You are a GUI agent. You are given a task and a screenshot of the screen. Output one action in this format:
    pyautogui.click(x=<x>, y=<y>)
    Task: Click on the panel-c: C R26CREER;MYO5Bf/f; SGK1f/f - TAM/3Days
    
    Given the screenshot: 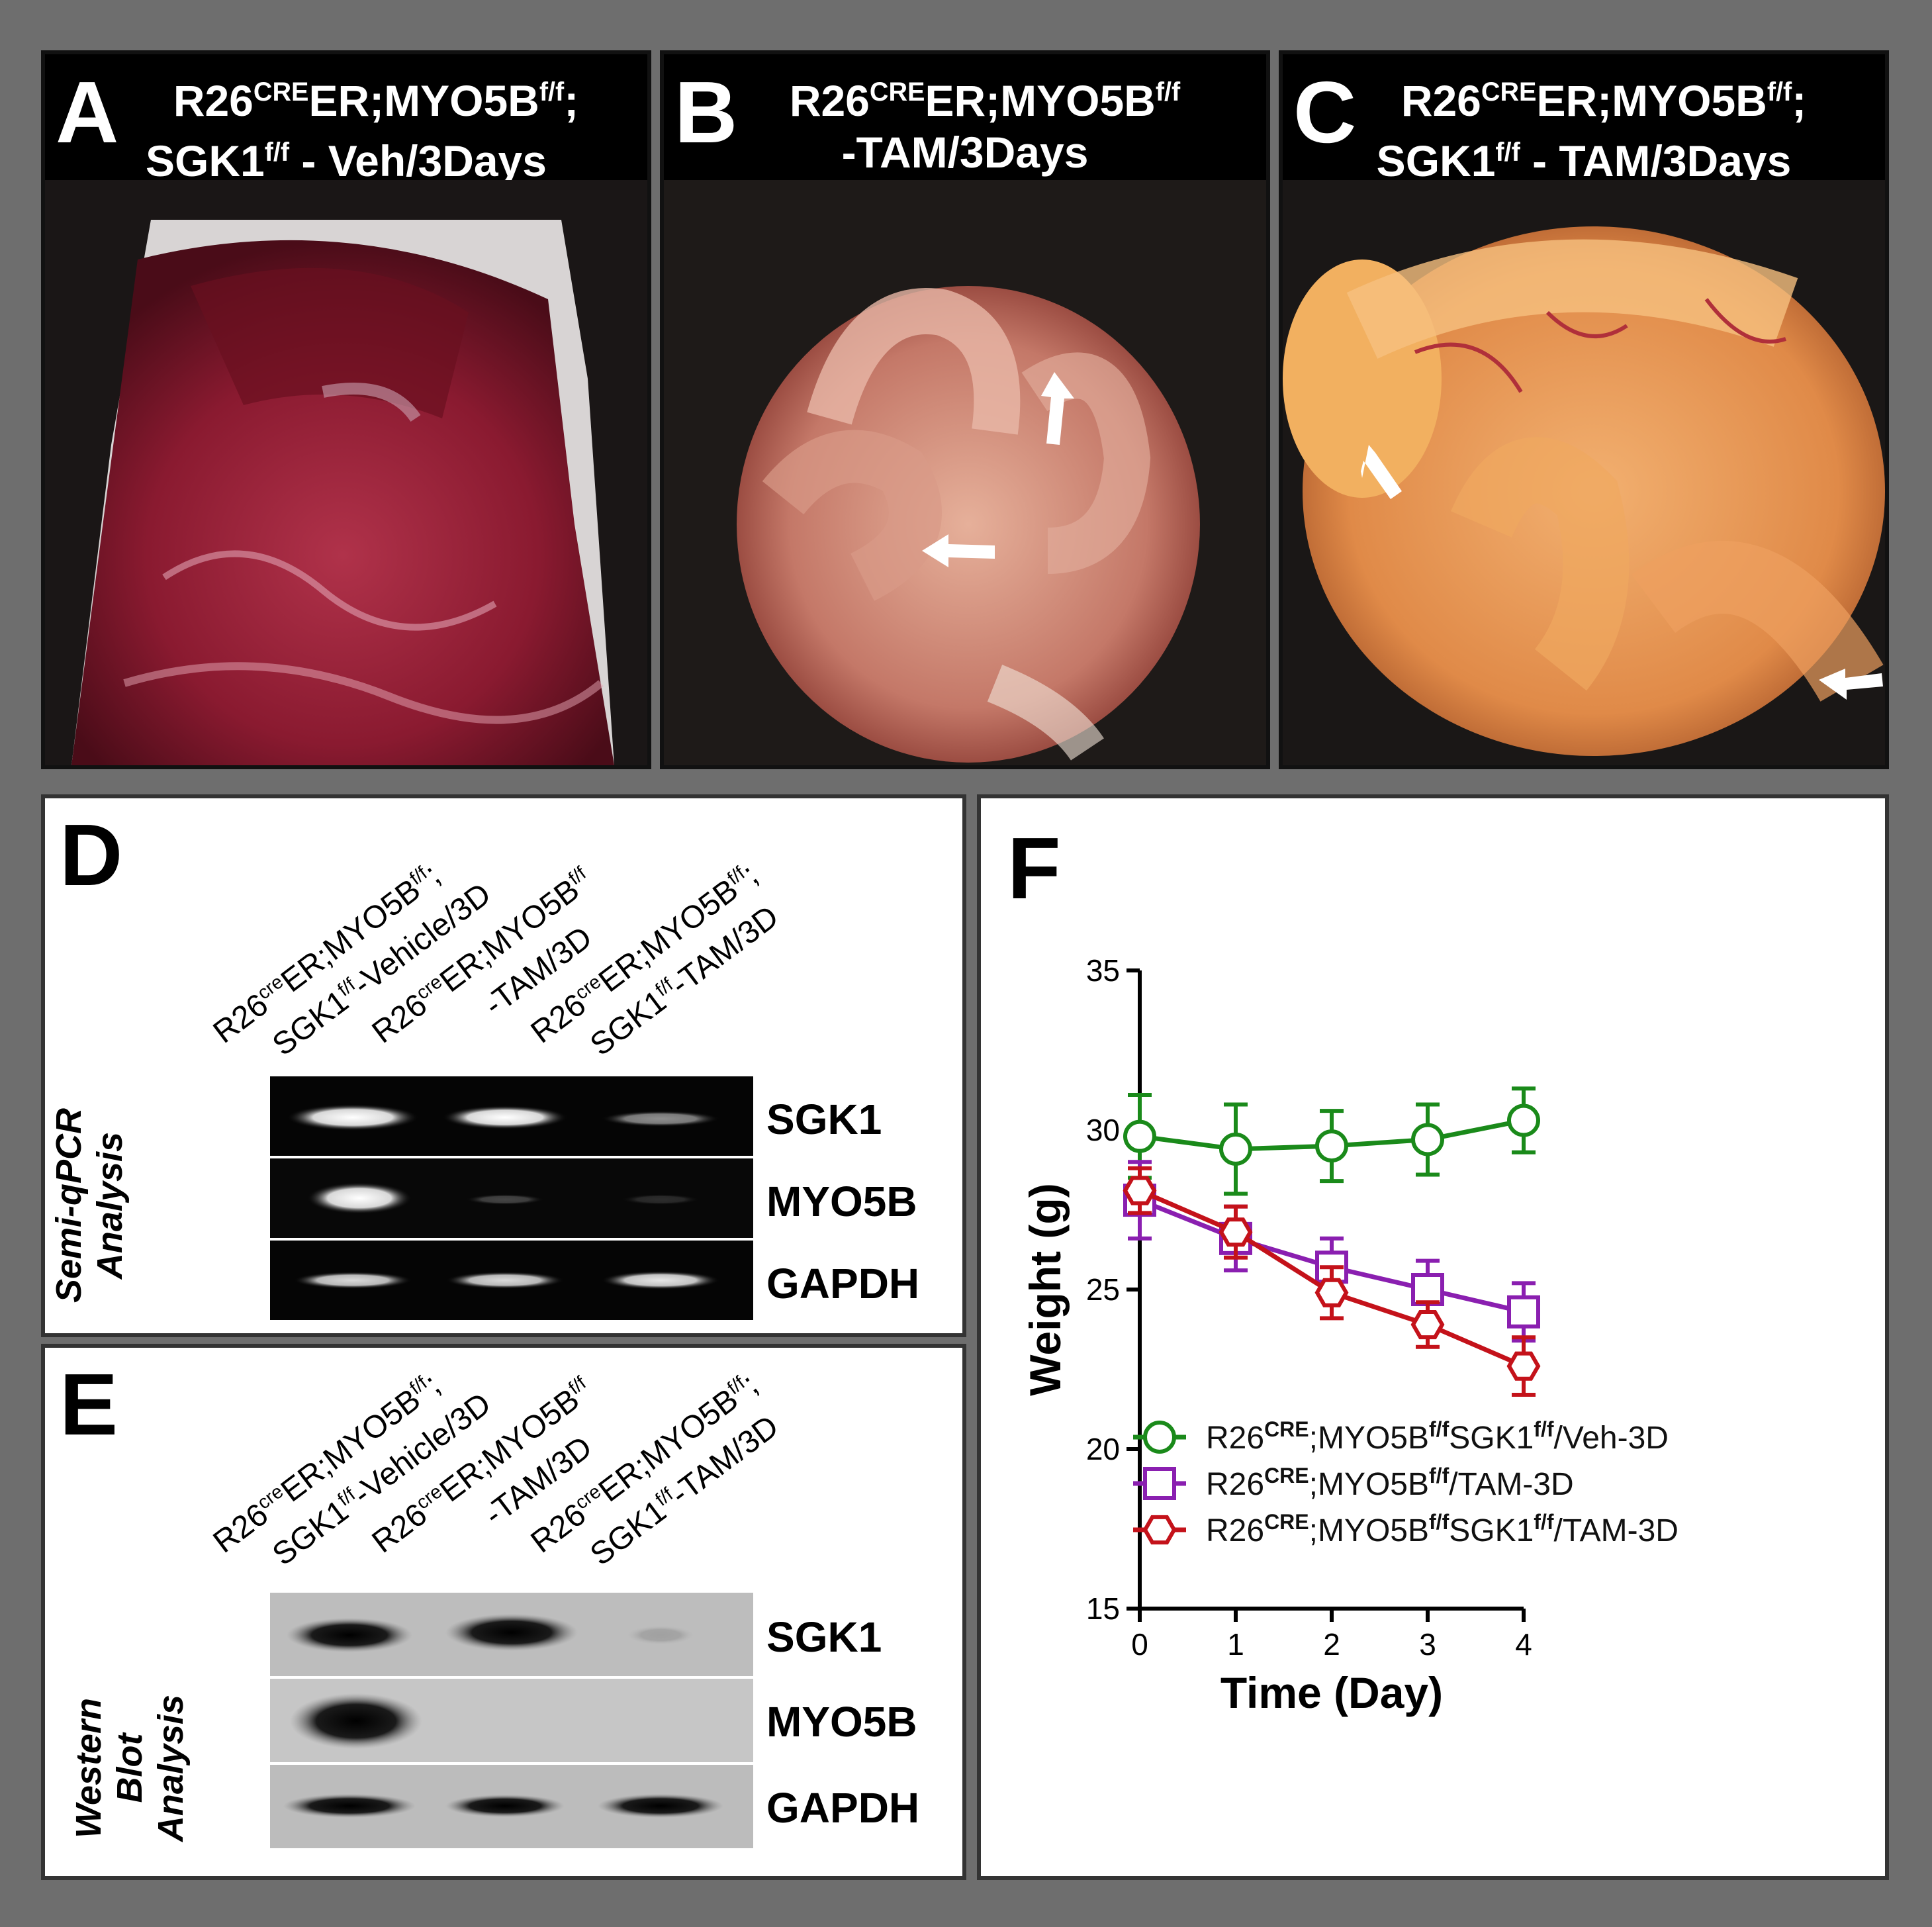 What is the action you would take?
    pyautogui.click(x=1584, y=410)
    